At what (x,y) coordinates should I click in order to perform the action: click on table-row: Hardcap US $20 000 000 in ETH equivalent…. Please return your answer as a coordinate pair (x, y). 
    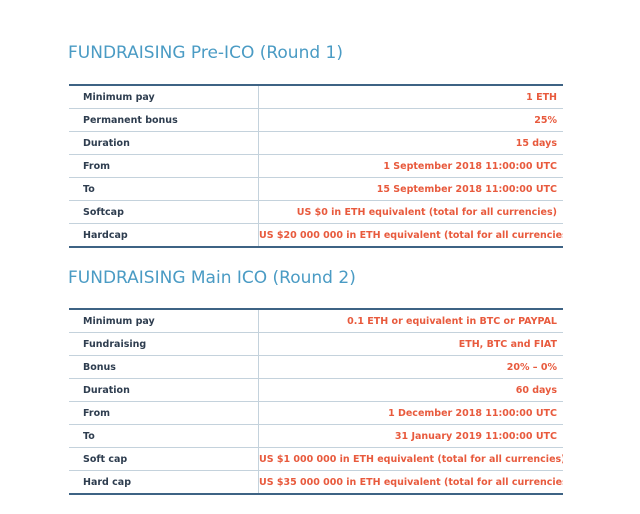
    Looking at the image, I should click on (316, 235).